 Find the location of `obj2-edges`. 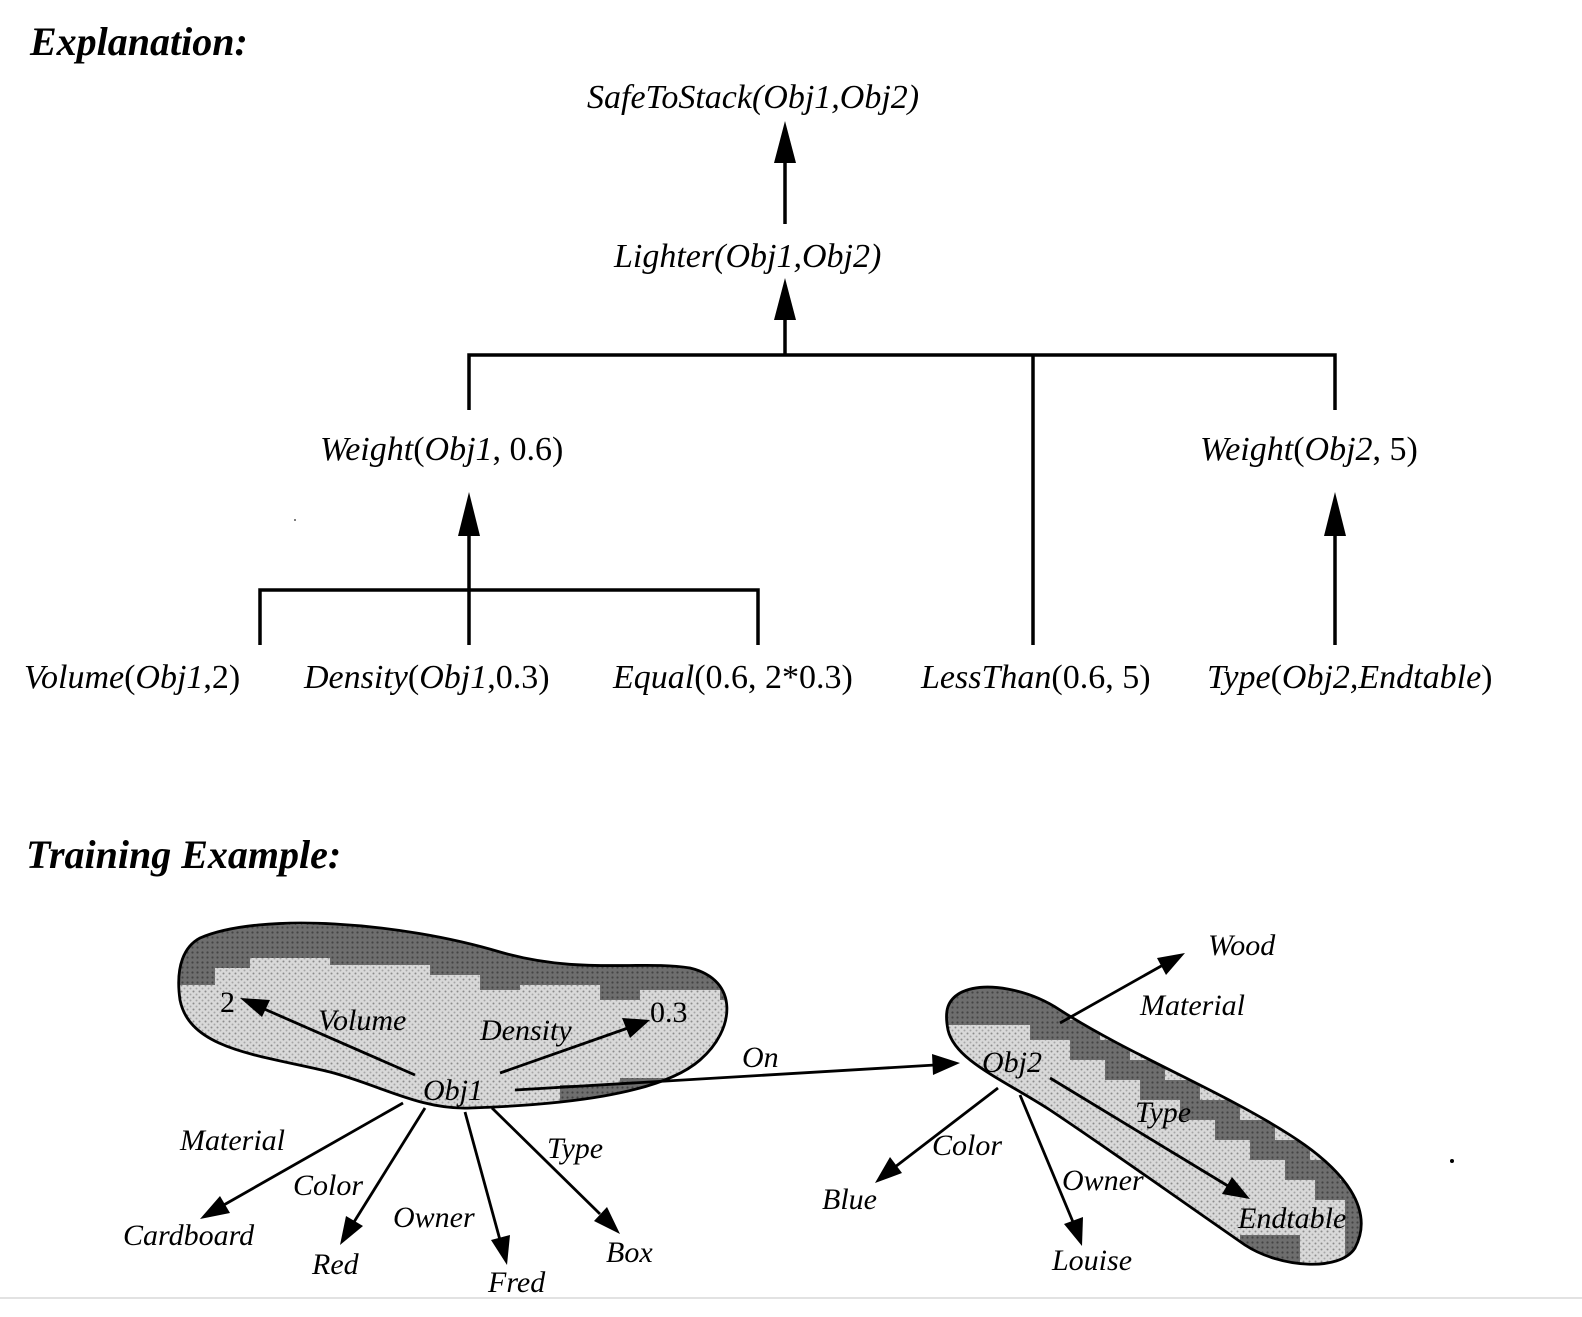

obj2-edges is located at coordinates (1062, 1099).